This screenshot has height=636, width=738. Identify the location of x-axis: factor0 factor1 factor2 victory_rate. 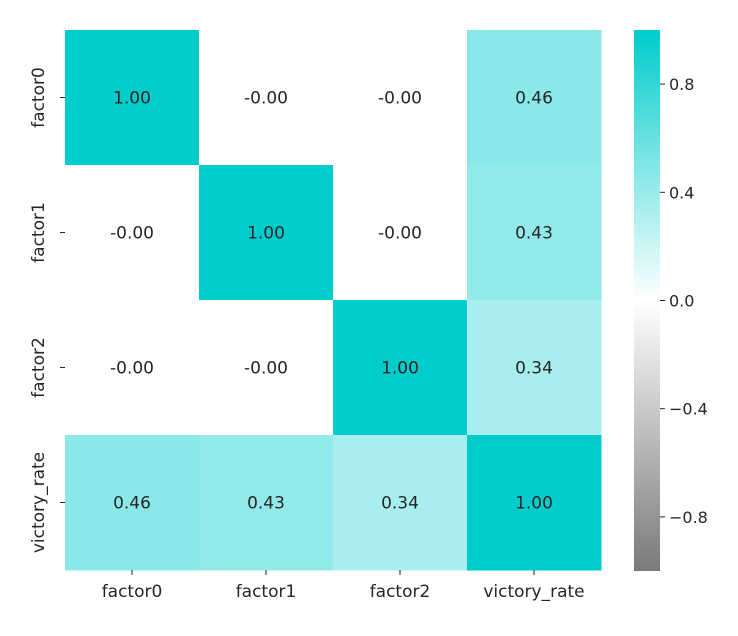
(343, 586).